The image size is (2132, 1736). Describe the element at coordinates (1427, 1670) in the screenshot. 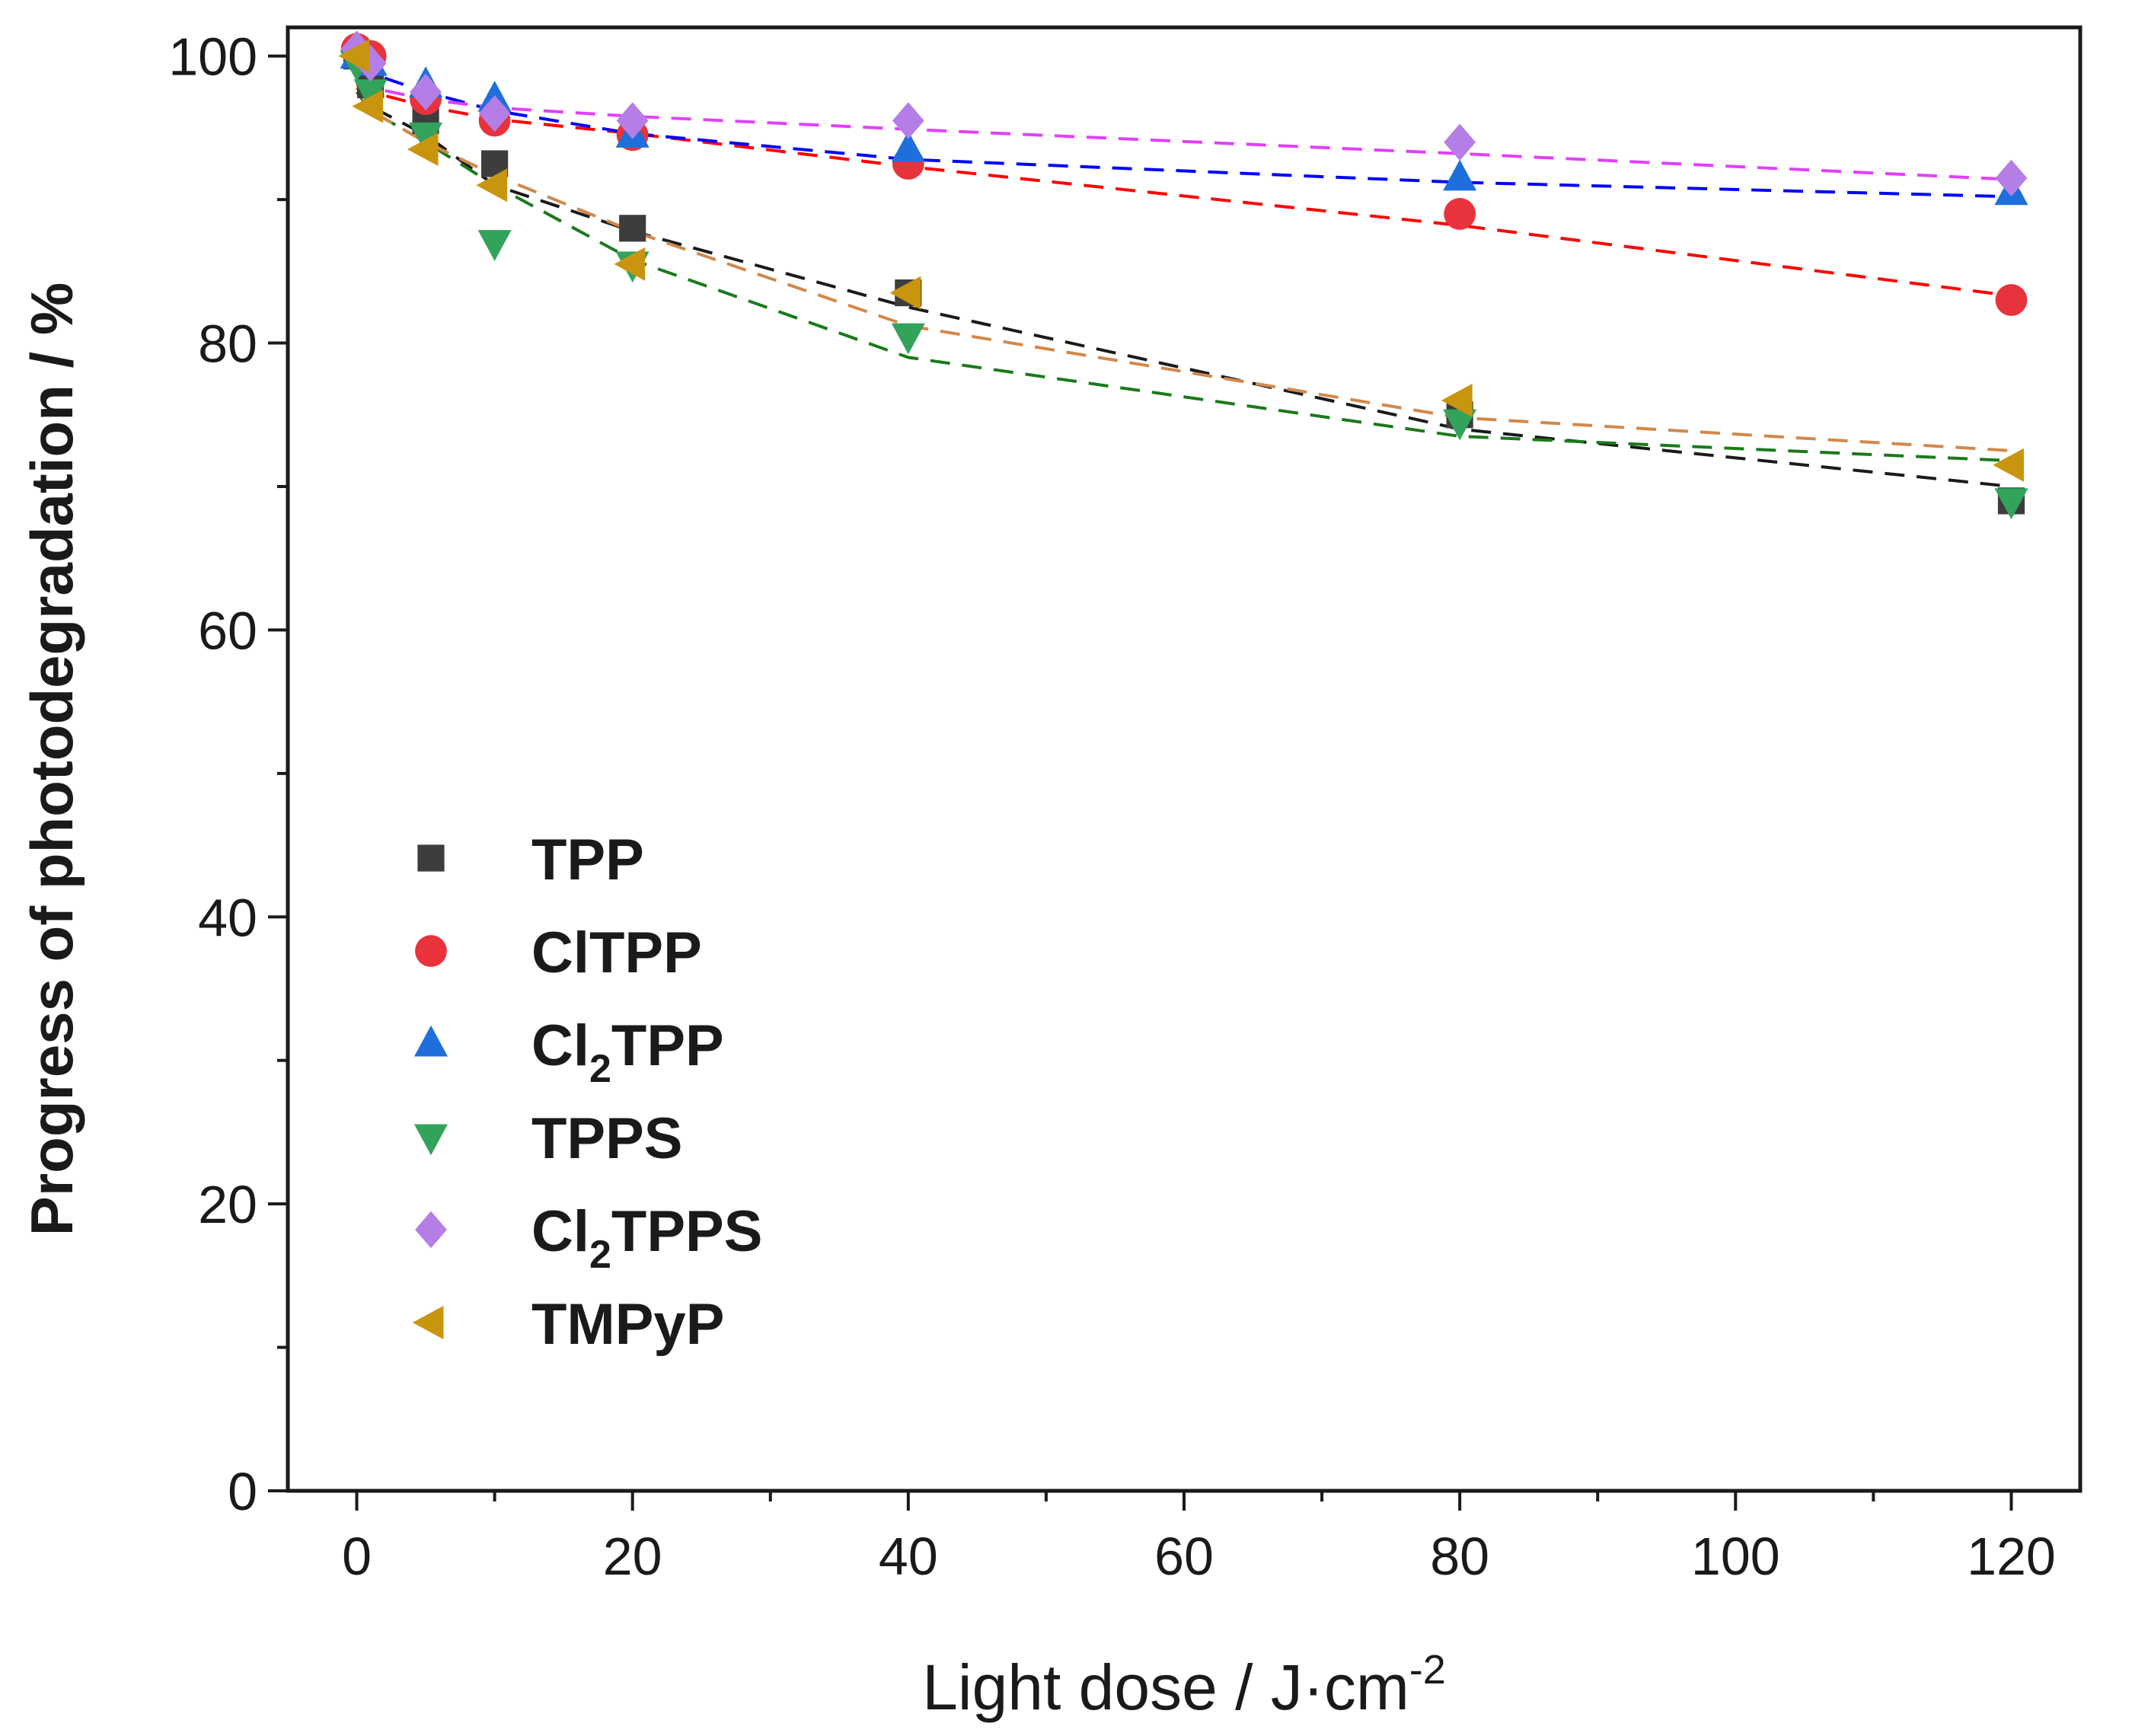

I see `x-axis-title-superscript: -2` at that location.